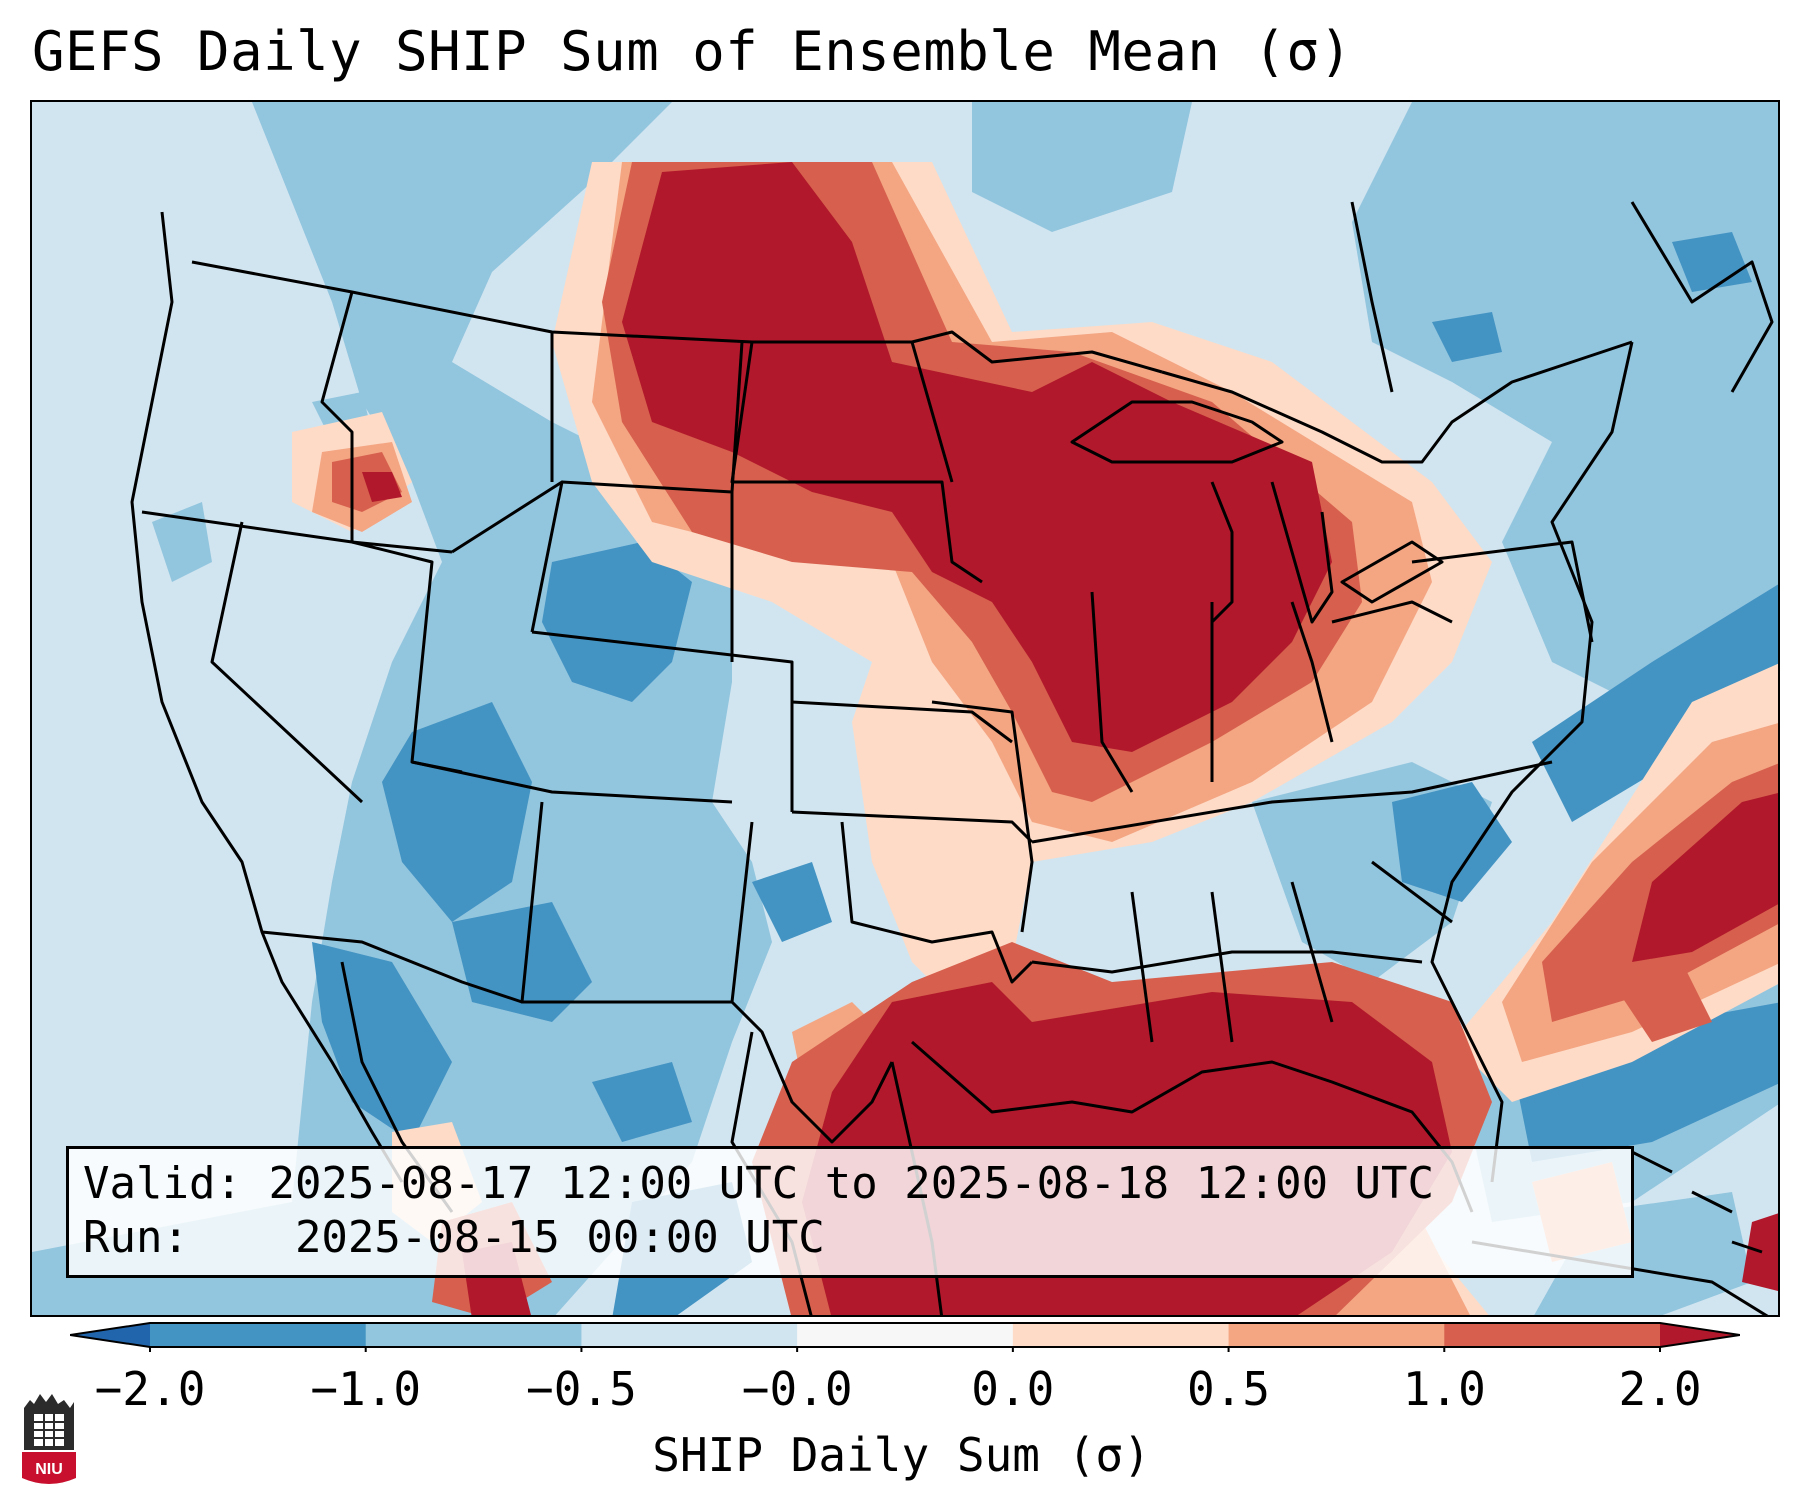 Image resolution: width=1803 pixels, height=1506 pixels. I want to click on map-title: GEFS Daily SHIP Sum of Ensemble Mean (σ), so click(692, 51).